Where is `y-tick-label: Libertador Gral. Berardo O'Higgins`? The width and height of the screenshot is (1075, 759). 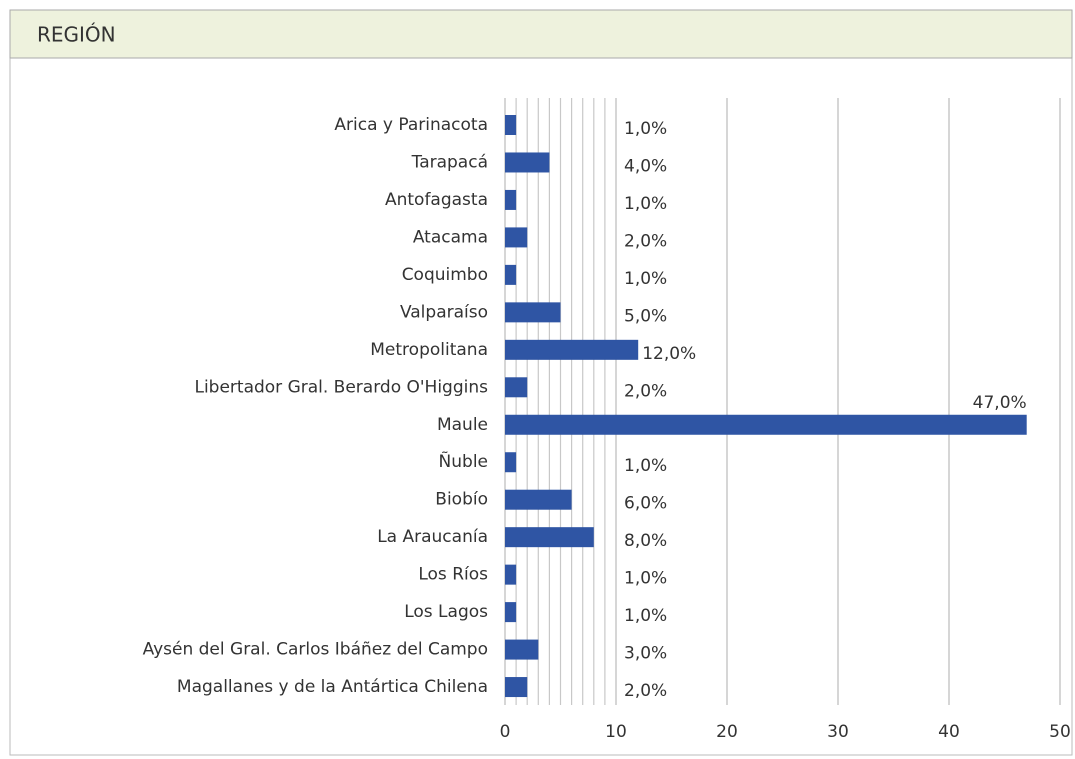 y-tick-label: Libertador Gral. Berardo O'Higgins is located at coordinates (341, 387).